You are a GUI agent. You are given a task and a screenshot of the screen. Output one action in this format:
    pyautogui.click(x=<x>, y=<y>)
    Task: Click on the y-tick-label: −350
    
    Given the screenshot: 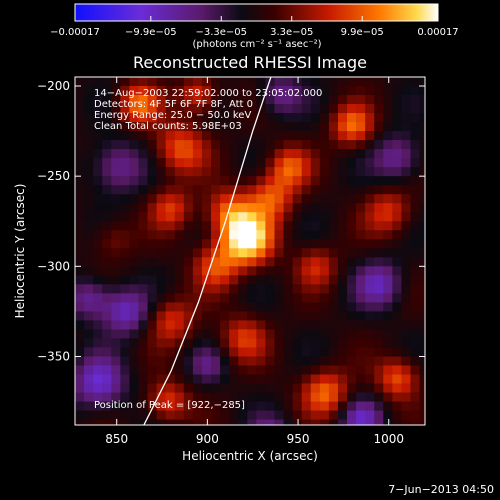 What is the action you would take?
    pyautogui.click(x=53, y=356)
    